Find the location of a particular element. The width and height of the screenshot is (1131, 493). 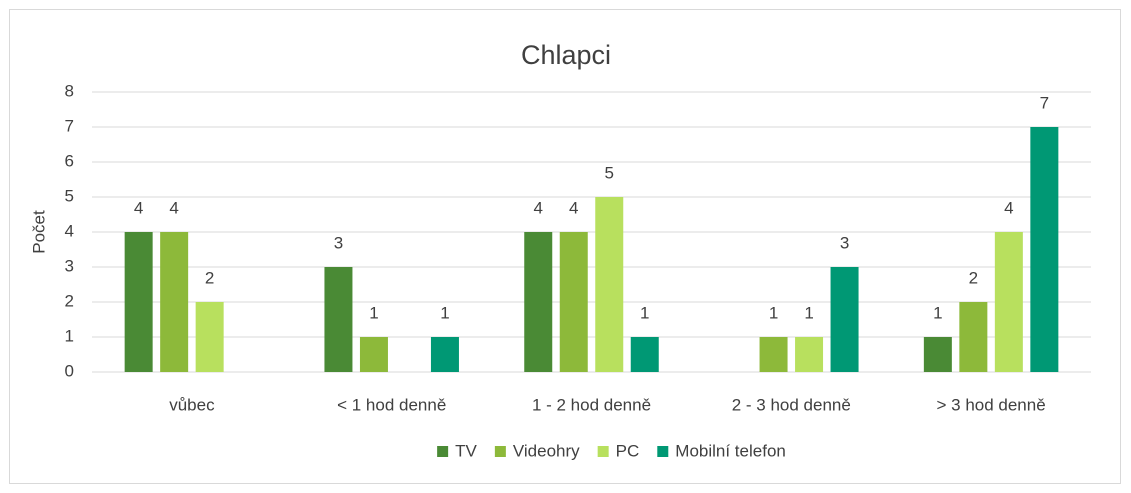

y-tick-label: 7 is located at coordinates (69, 125).